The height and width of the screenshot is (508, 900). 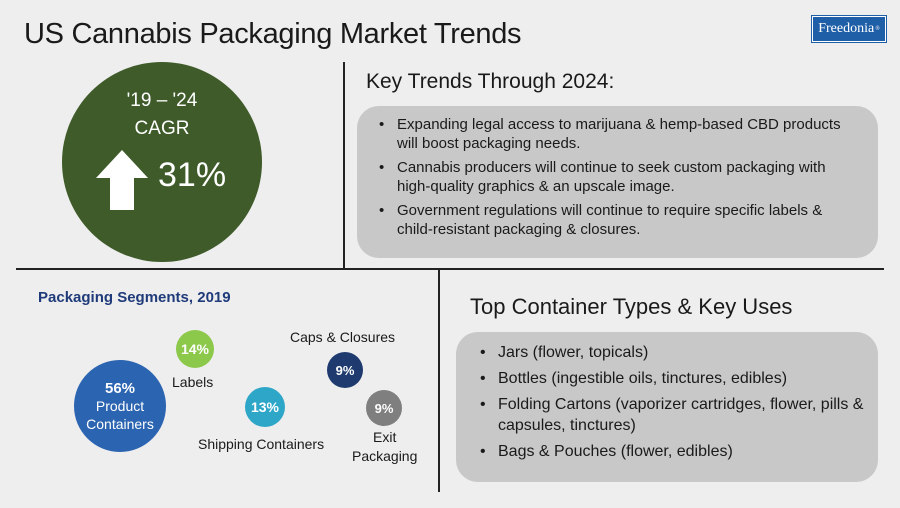 What do you see at coordinates (385, 456) in the screenshot?
I see `segment-name-line: Packaging` at bounding box center [385, 456].